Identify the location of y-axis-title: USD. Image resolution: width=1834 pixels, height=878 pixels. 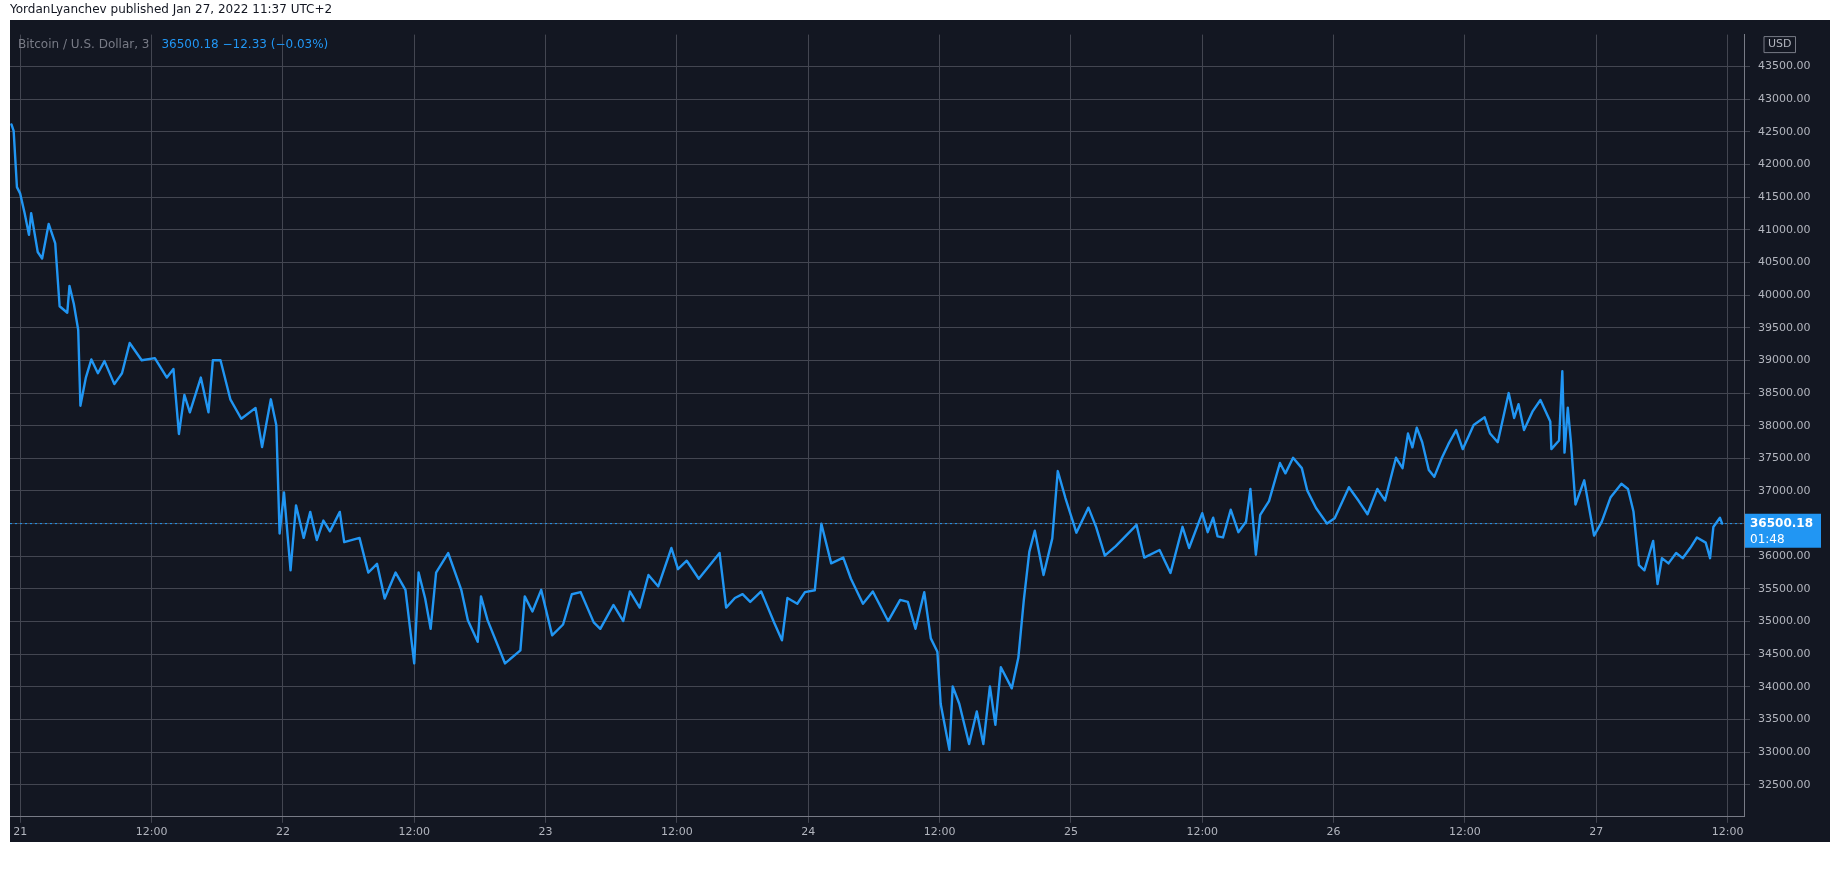
(1780, 44).